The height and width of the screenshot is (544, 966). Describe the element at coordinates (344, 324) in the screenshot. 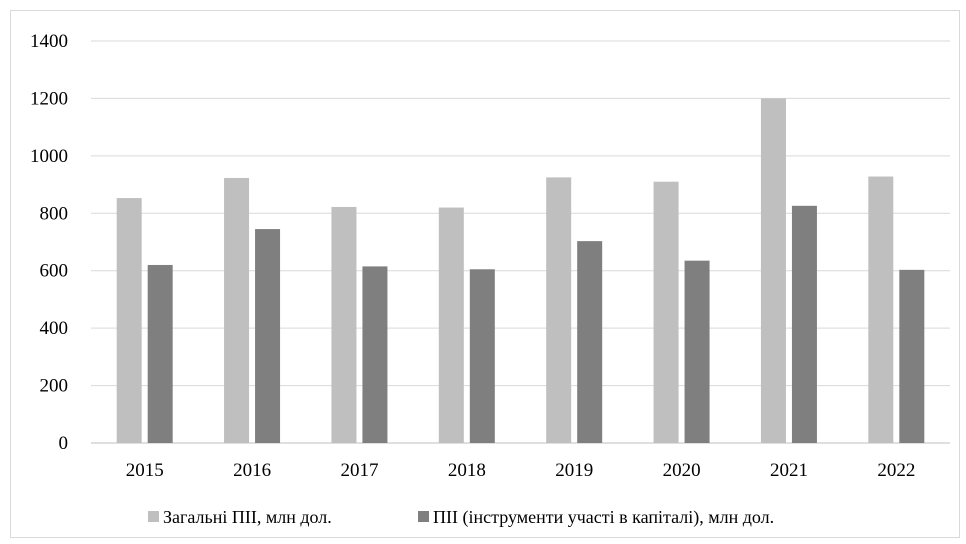

I see `bar-total-fdi-2017` at that location.